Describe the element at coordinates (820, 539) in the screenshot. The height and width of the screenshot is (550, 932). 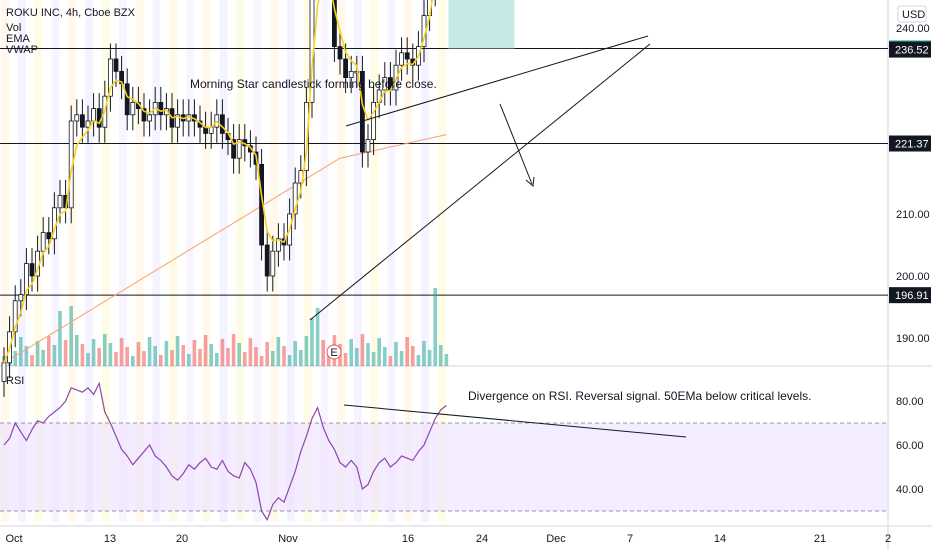
I see `time-axis-tick: 21` at that location.